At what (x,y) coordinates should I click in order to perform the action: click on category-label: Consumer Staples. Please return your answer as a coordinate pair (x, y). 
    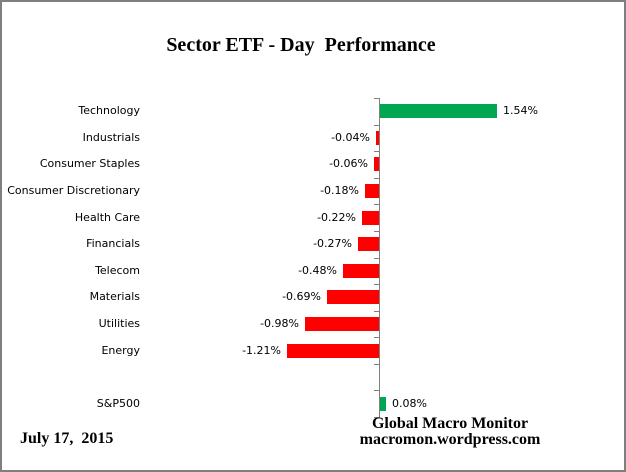
    Looking at the image, I should click on (89, 163).